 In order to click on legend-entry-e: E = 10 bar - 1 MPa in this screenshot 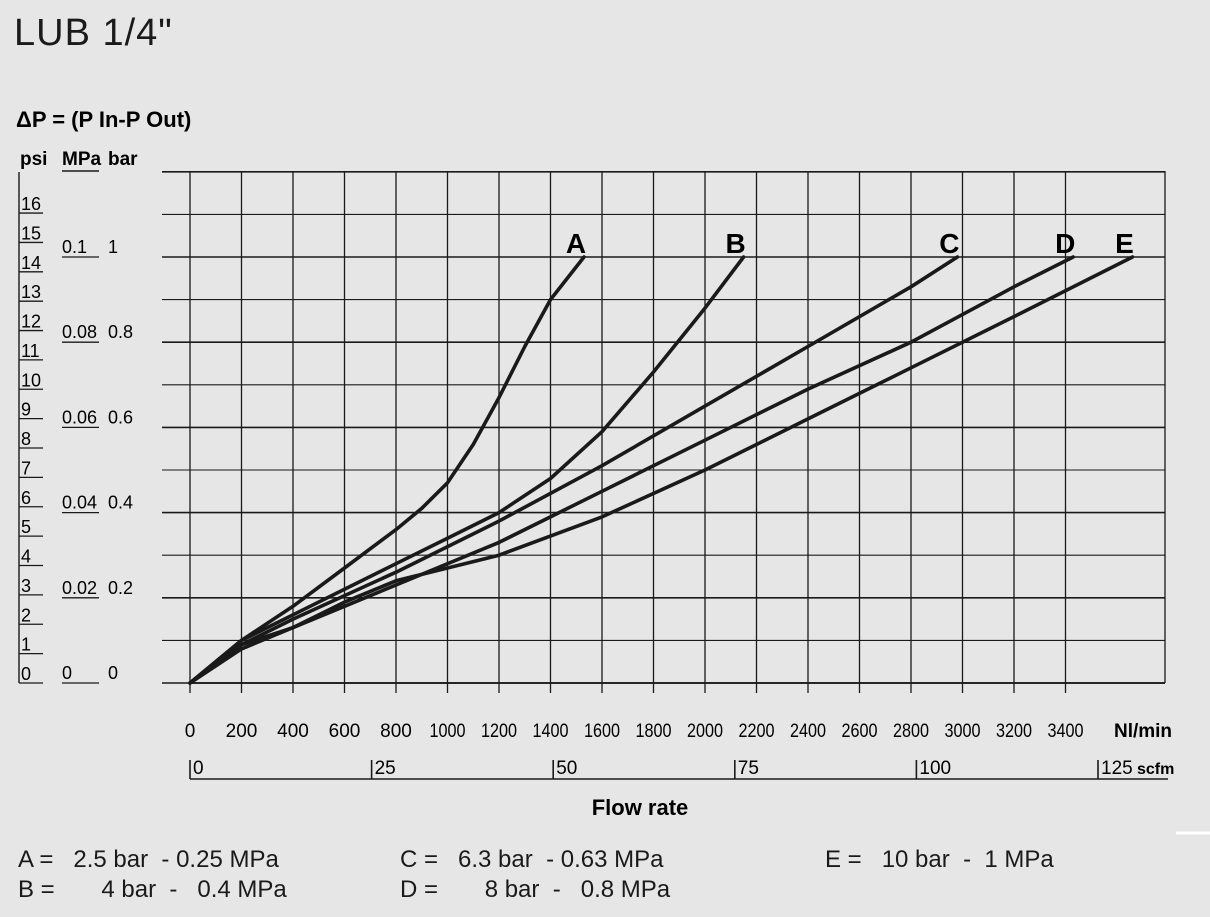, I will do `click(939, 859)`.